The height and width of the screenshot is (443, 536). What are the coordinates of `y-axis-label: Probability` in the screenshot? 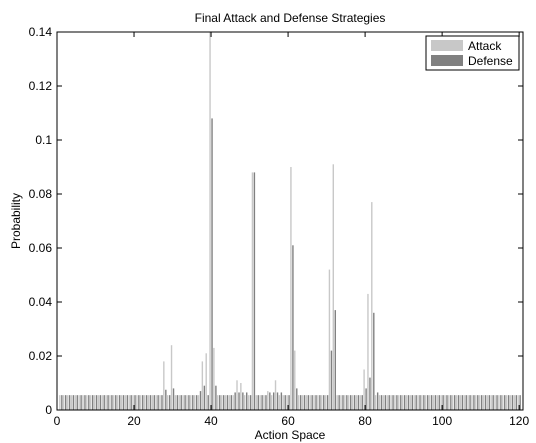 It's located at (16, 221).